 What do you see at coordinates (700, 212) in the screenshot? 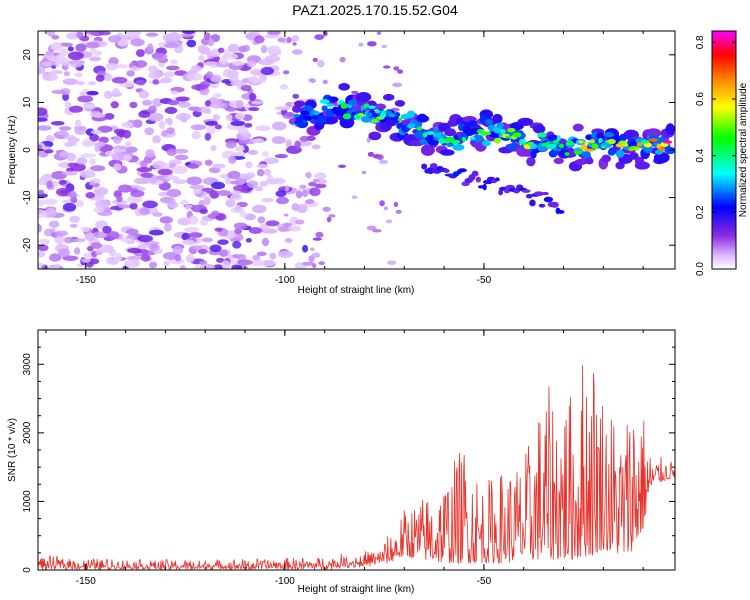
I see `colorbar-tick-label: 0.2` at bounding box center [700, 212].